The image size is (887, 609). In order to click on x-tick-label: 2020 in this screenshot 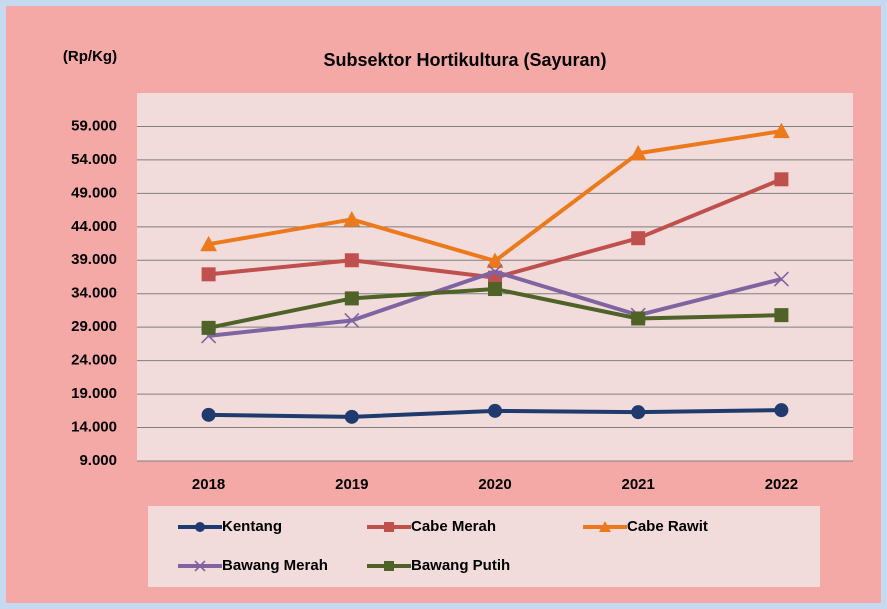, I will do `click(494, 484)`.